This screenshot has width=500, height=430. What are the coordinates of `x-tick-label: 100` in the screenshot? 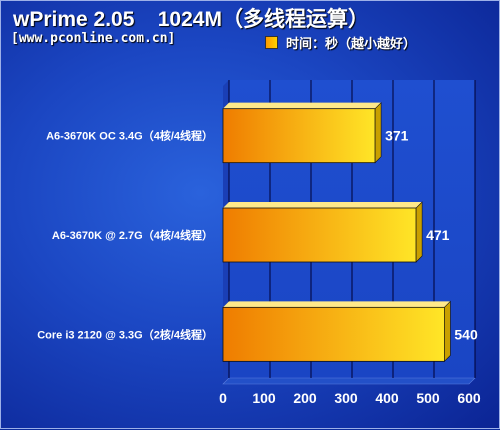 It's located at (264, 398).